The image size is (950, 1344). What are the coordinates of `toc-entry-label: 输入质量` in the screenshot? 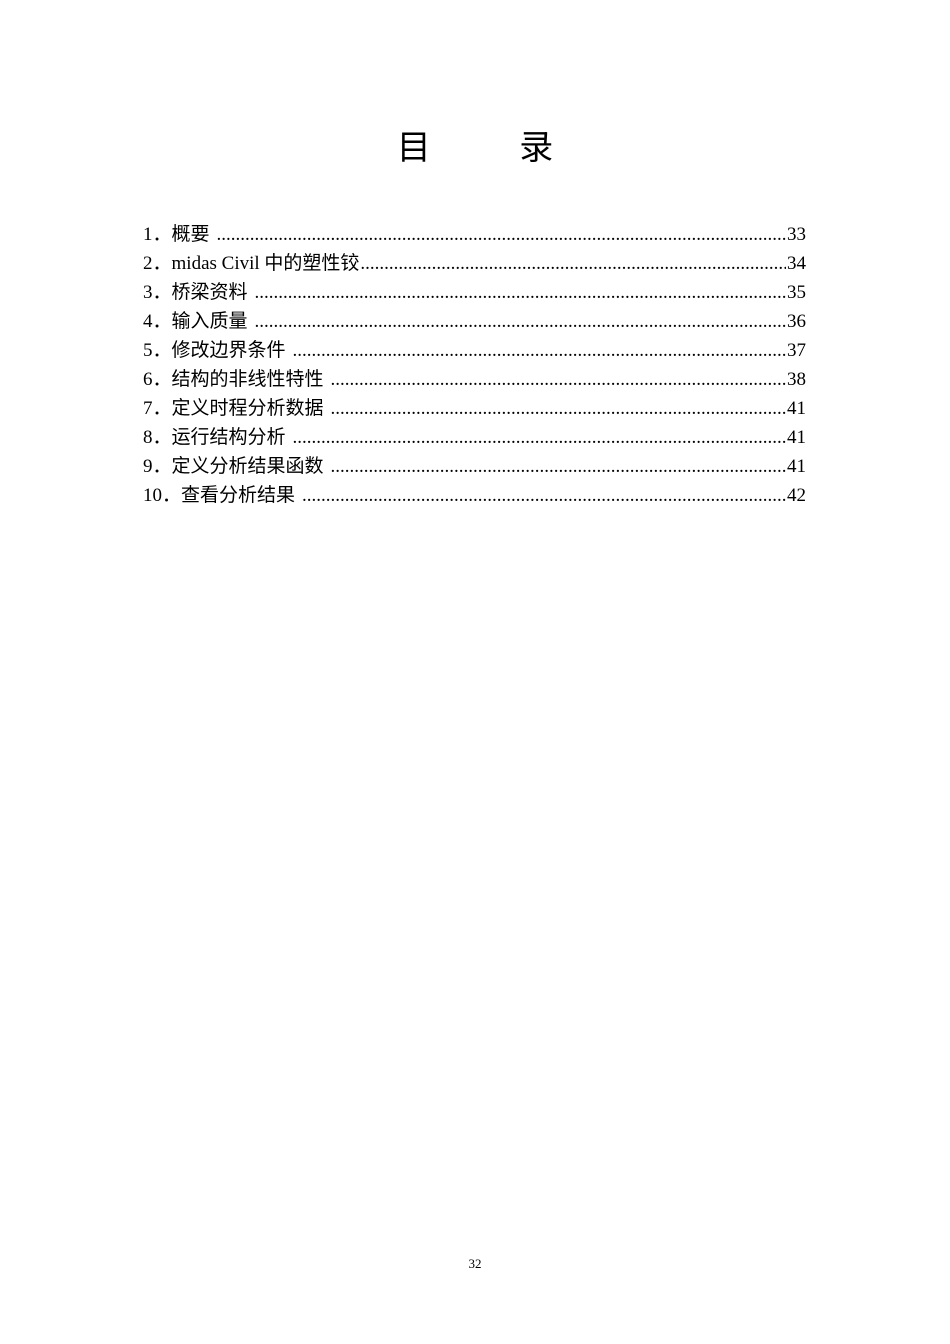 It's located at (209, 321).